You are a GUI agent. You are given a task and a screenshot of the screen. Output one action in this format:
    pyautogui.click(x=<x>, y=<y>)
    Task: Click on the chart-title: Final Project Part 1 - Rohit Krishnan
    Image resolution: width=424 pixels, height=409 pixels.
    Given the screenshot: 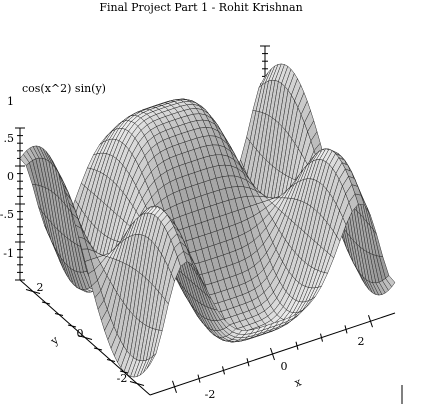 What is the action you would take?
    pyautogui.click(x=200, y=7)
    